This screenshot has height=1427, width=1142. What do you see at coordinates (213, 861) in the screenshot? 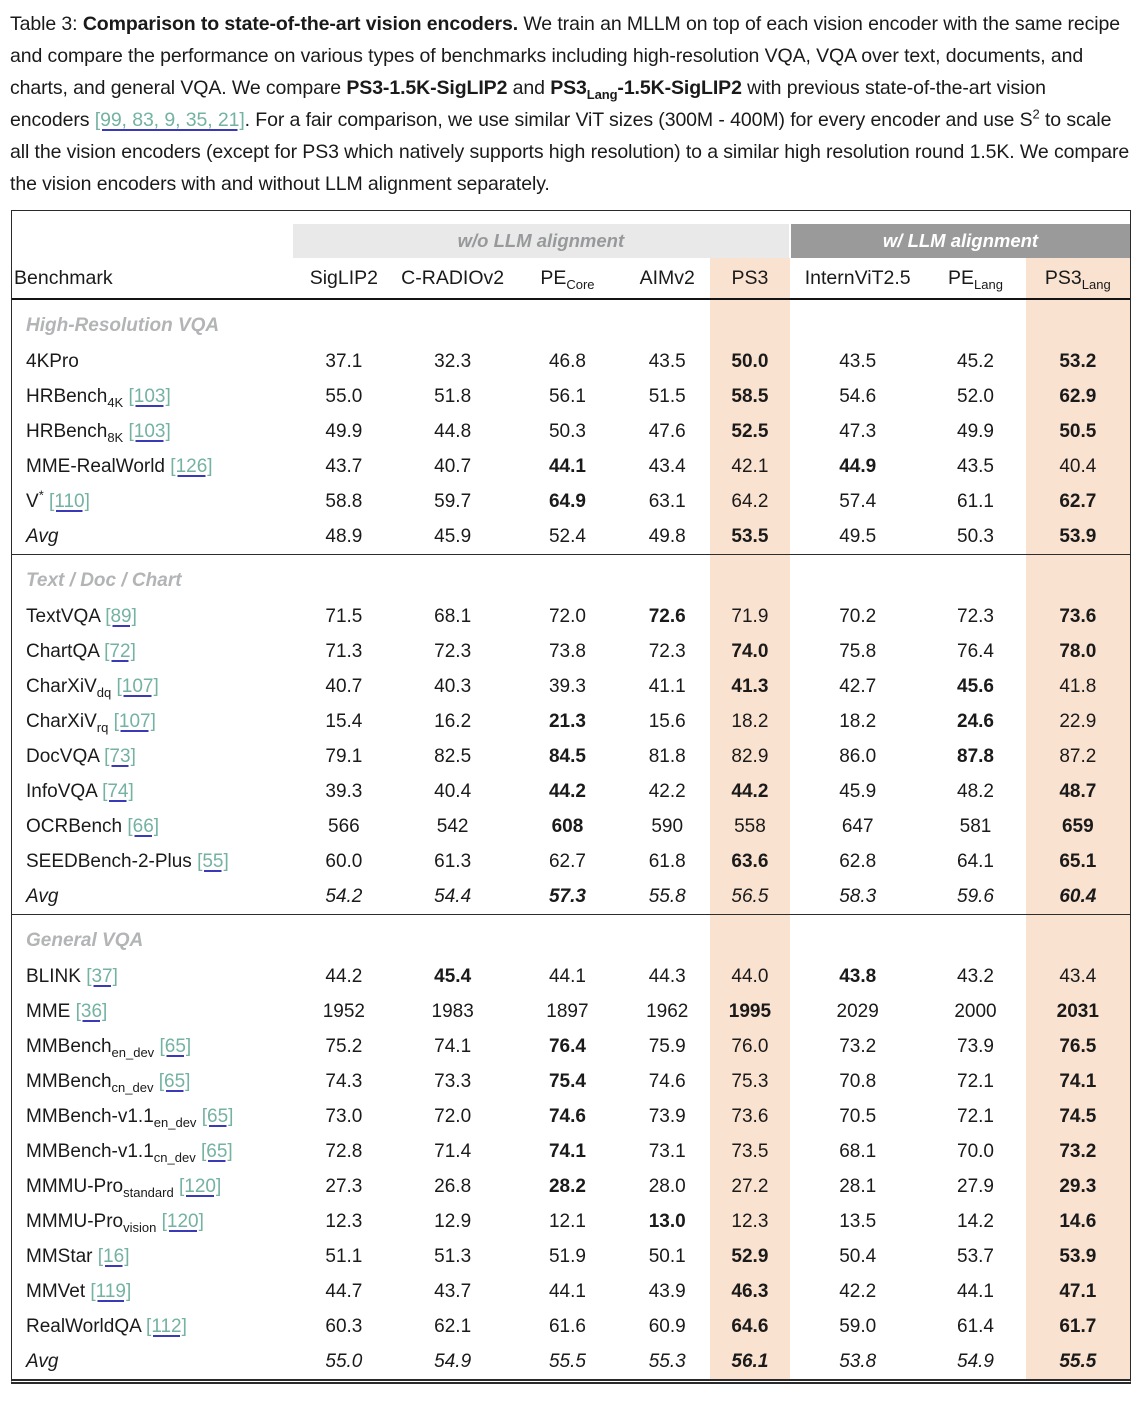
I see `citation-link: [55]` at bounding box center [213, 861].